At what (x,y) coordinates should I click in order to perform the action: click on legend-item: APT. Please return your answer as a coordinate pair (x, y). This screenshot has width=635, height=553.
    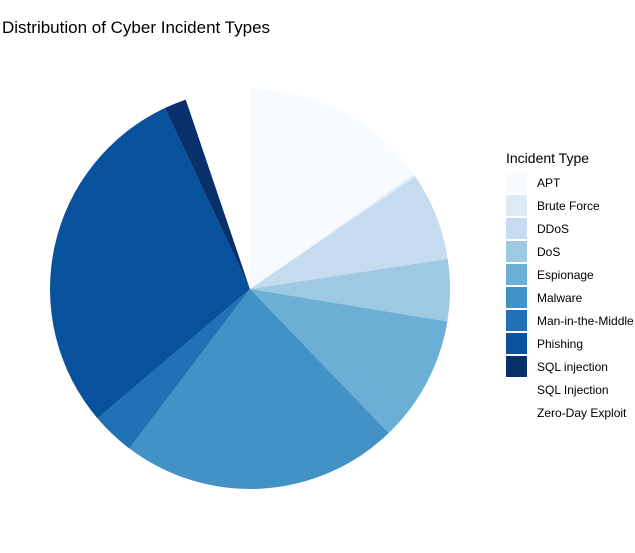
    Looking at the image, I should click on (570, 182).